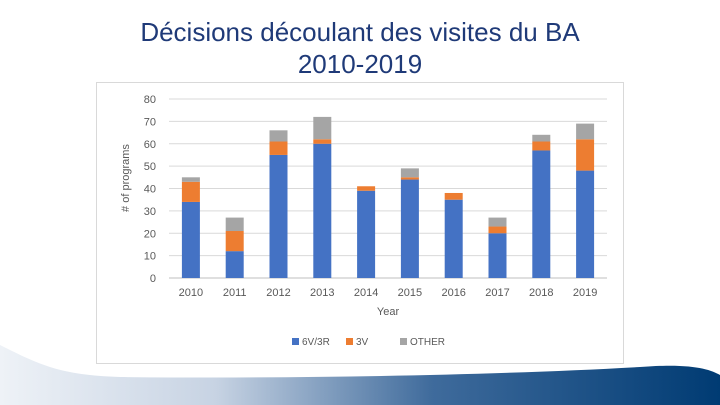  Describe the element at coordinates (126, 178) in the screenshot. I see `y-axis-label: # of programs` at that location.